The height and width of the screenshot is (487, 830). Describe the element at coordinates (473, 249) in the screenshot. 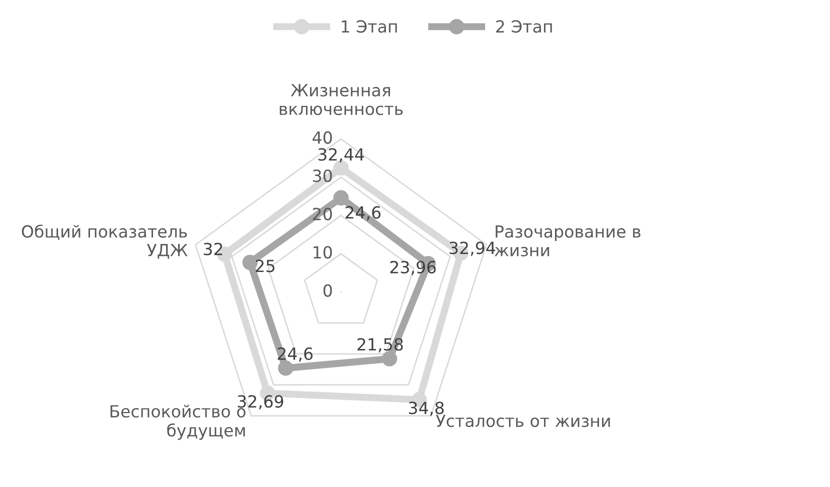

I see `data-label: 32,94` at that location.